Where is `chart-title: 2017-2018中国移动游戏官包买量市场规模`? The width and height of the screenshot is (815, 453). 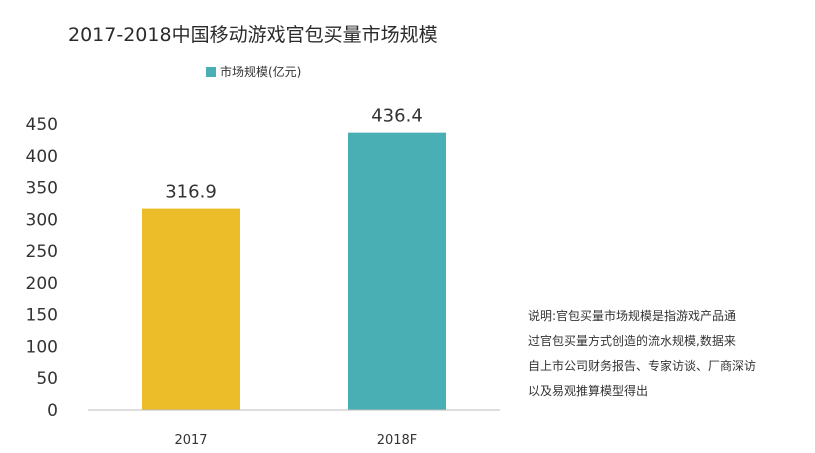
chart-title: 2017-2018中国移动游戏官包买量市场规模 is located at coordinates (253, 35).